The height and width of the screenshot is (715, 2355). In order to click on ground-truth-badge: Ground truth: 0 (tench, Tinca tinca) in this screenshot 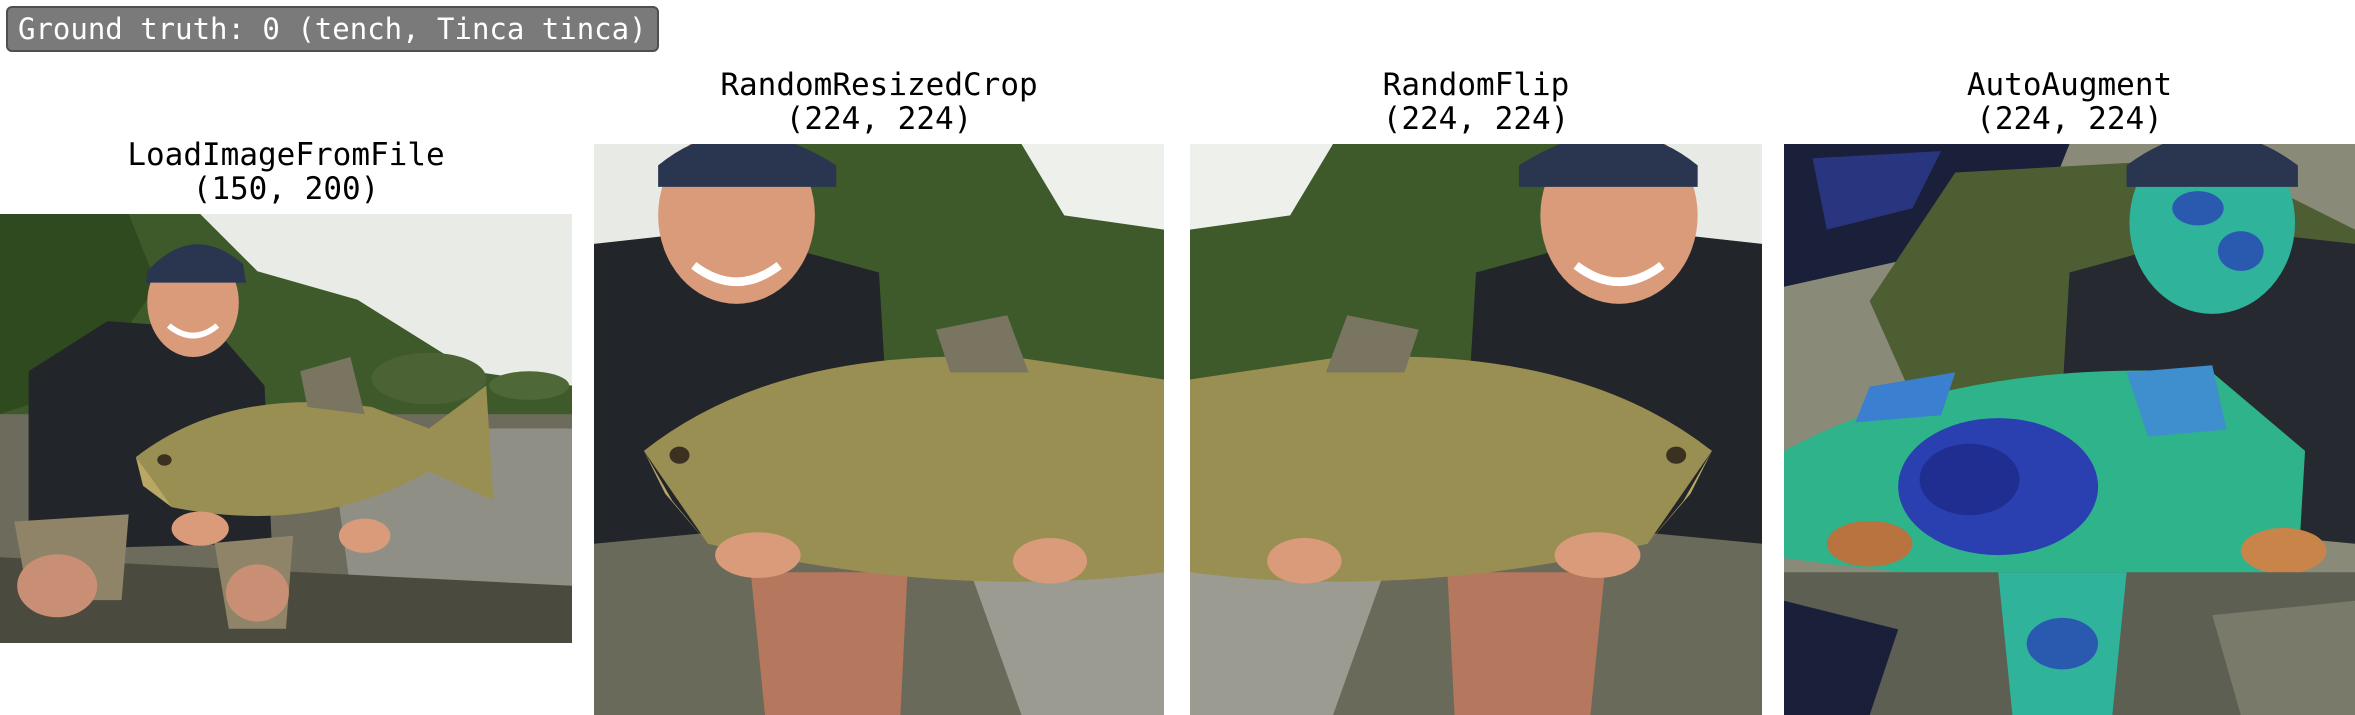, I will do `click(332, 29)`.